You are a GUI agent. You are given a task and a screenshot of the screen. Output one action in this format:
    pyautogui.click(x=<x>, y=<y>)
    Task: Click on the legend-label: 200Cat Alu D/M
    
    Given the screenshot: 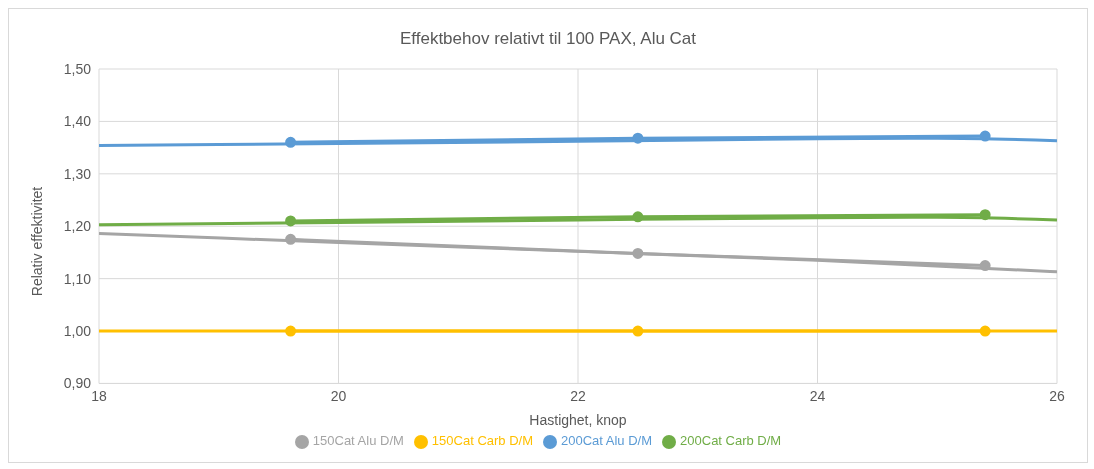 What is the action you would take?
    pyautogui.click(x=607, y=441)
    